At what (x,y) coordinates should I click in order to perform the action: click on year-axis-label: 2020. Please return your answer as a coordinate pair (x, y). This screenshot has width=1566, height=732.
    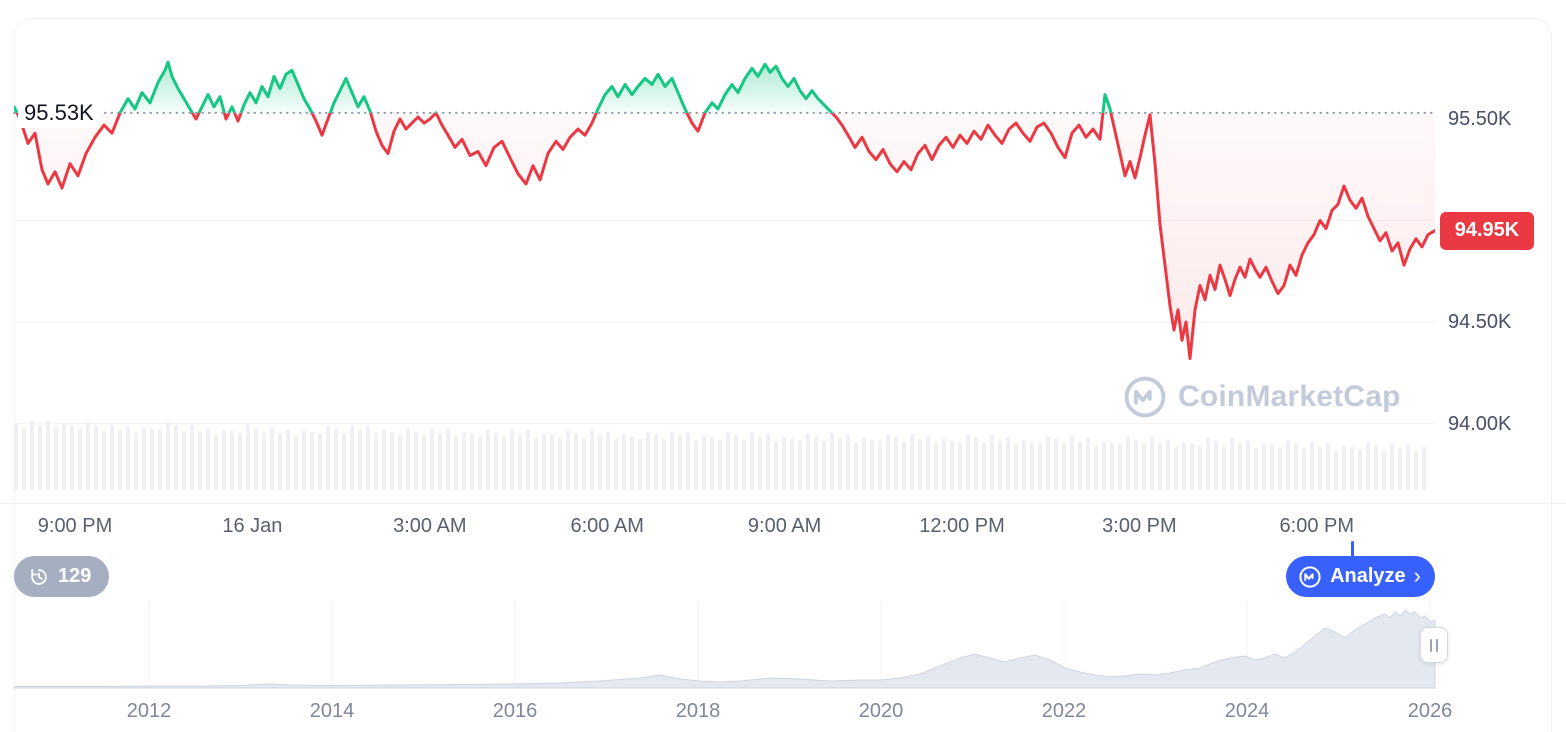
    Looking at the image, I should click on (881, 711).